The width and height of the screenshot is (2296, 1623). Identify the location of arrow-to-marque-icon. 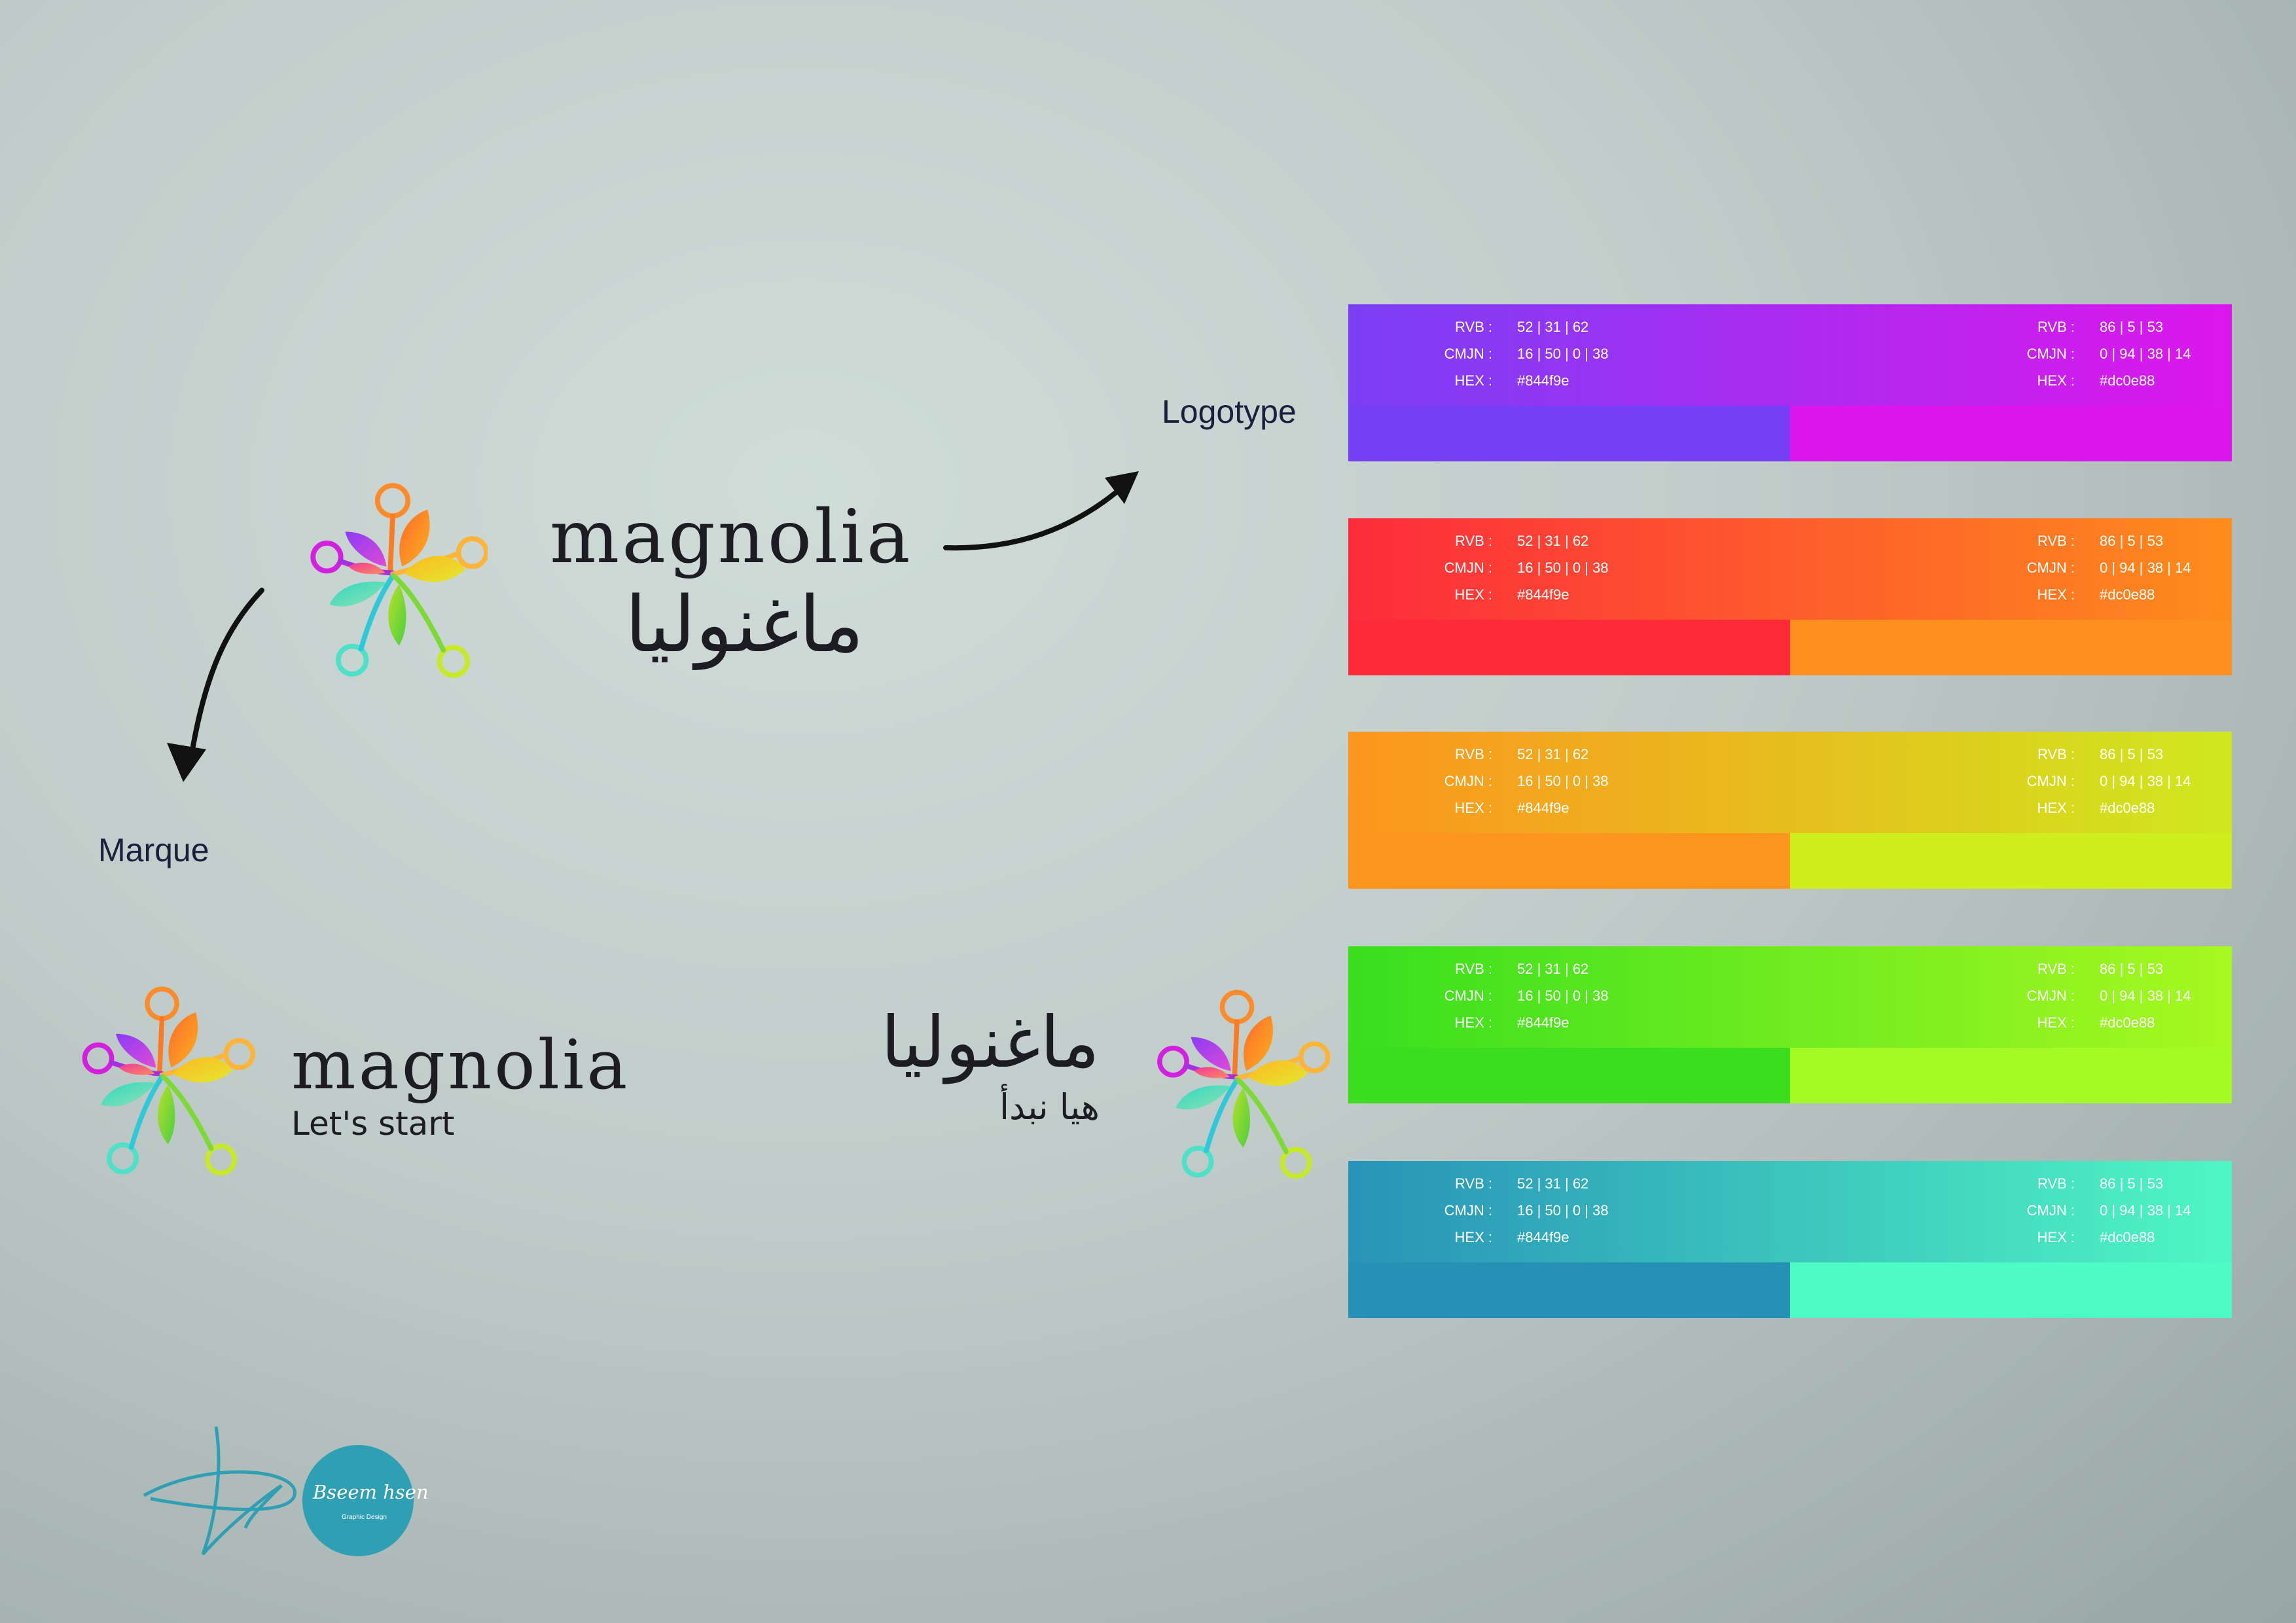
(216, 685).